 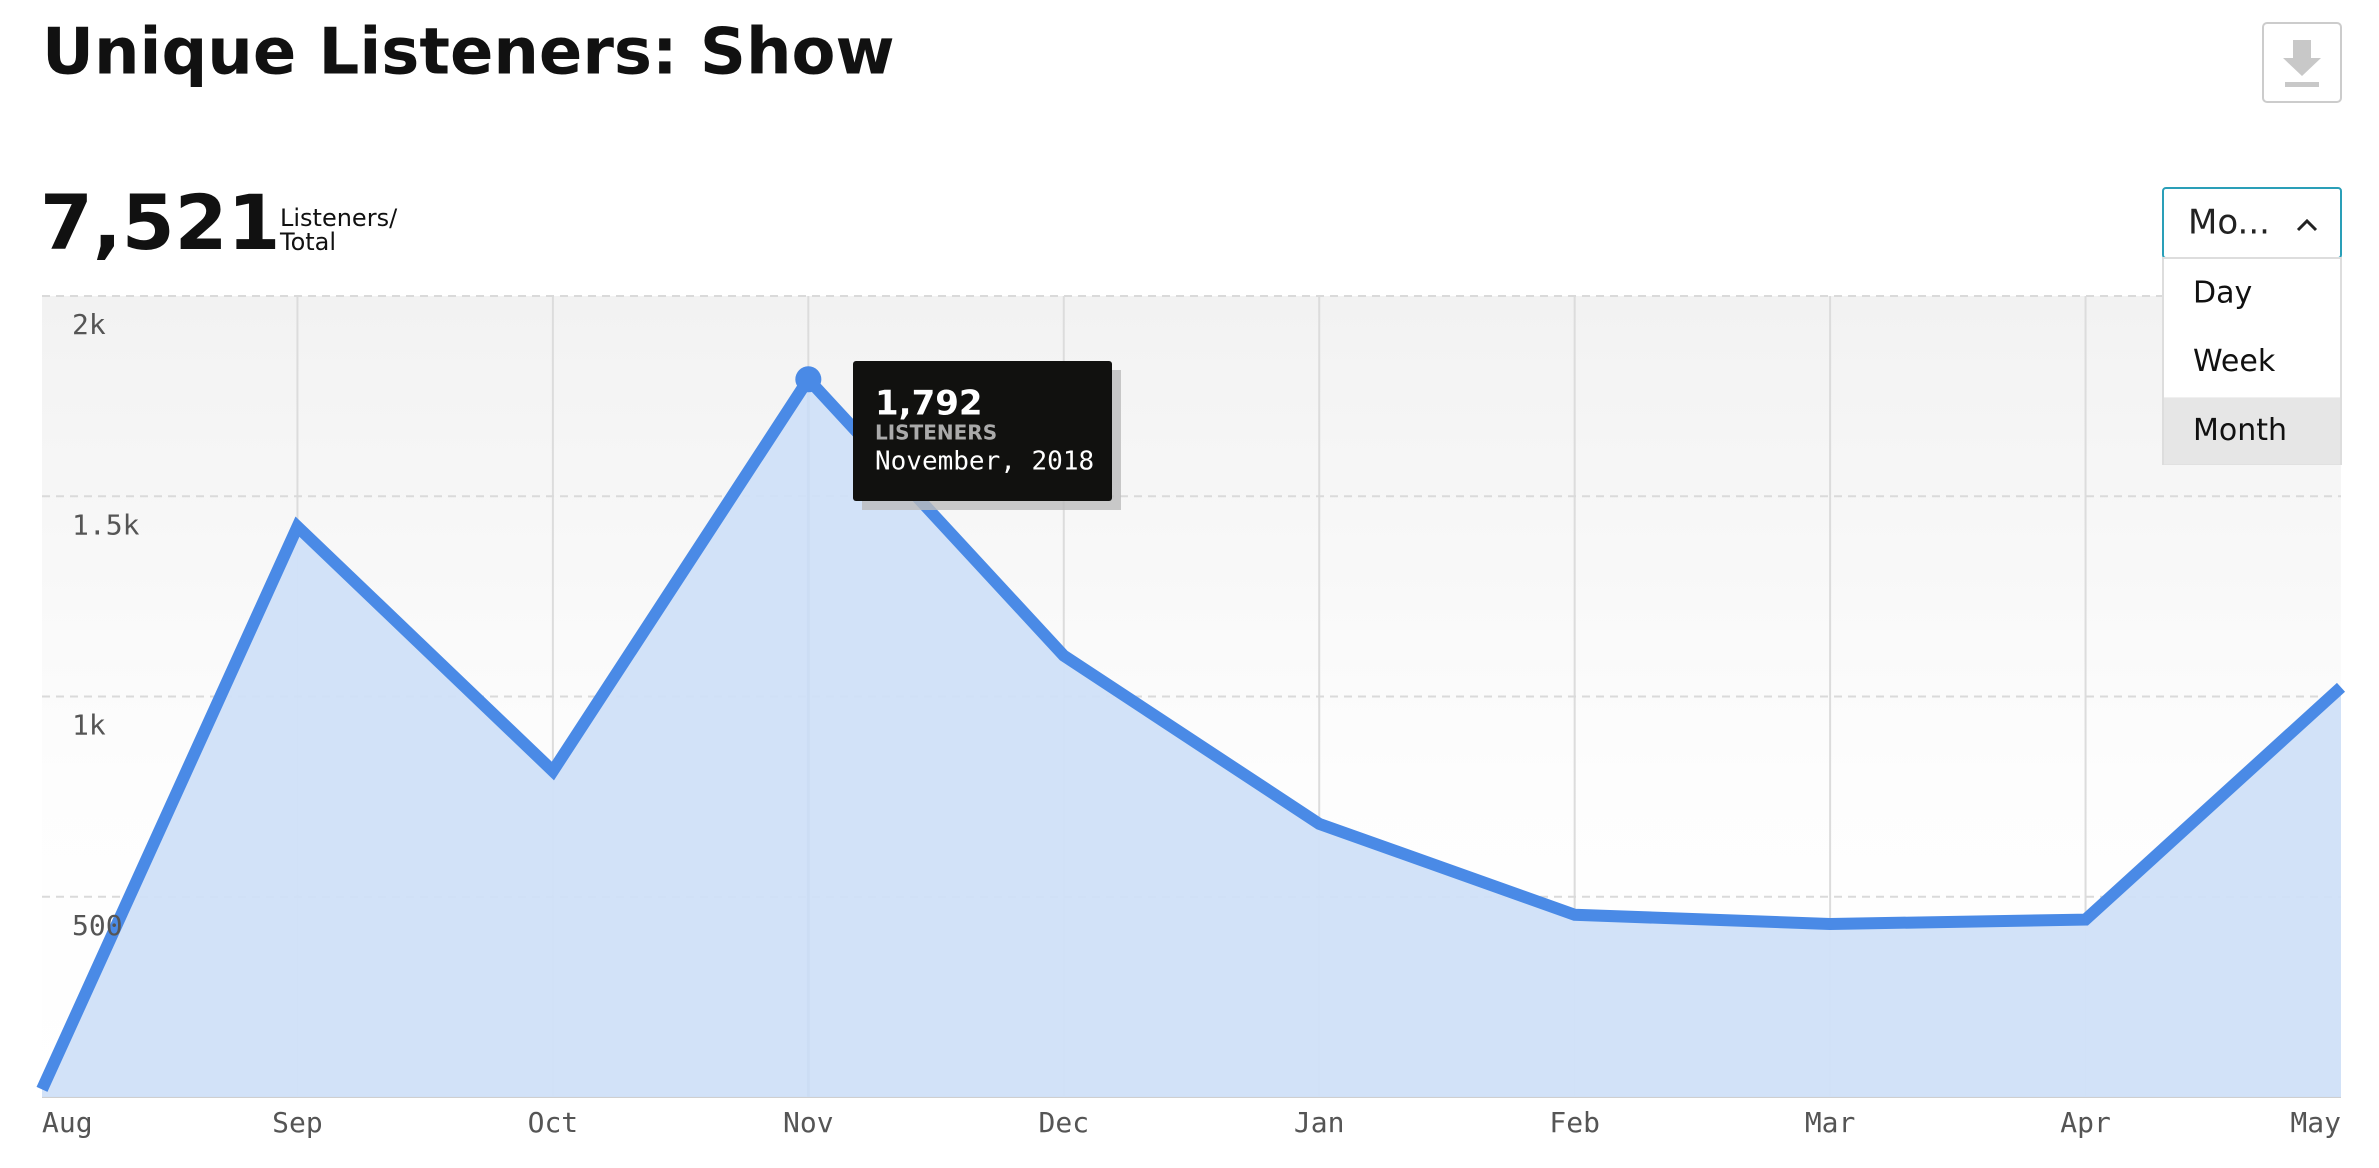 What do you see at coordinates (307, 242) in the screenshot?
I see `total-label: Total` at bounding box center [307, 242].